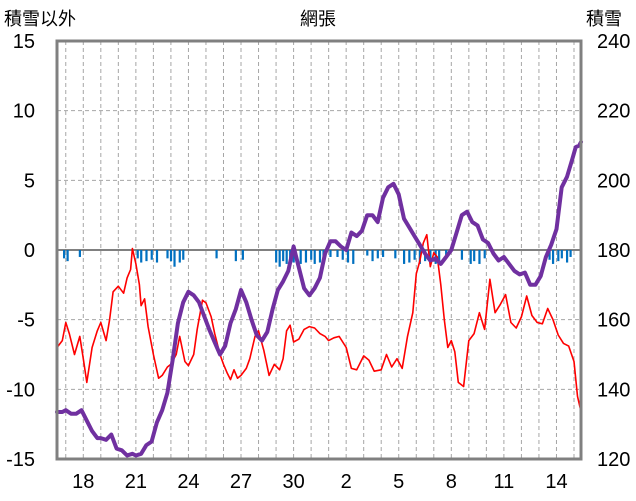  I want to click on y-left-tick-label: 15, so click(24, 42).